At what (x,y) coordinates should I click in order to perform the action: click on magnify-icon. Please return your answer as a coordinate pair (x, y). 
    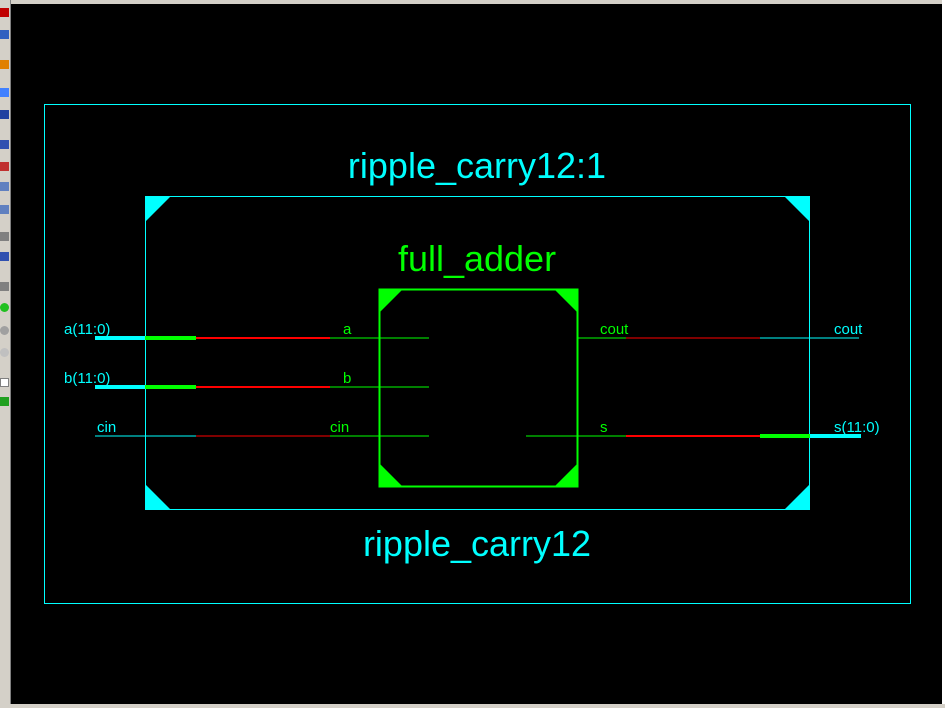
    Looking at the image, I should click on (4, 286).